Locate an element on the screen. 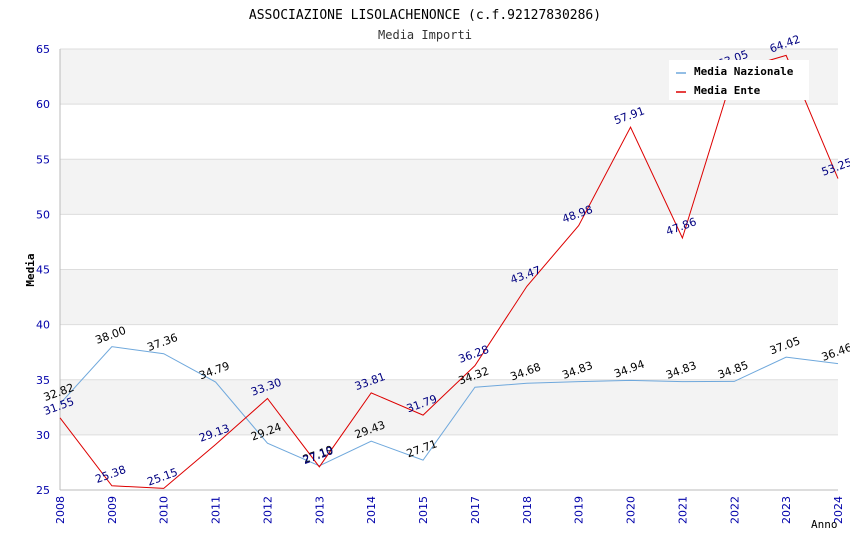 This screenshot has width=850, height=550. legend-label-media-ente: Media Ente is located at coordinates (727, 90).